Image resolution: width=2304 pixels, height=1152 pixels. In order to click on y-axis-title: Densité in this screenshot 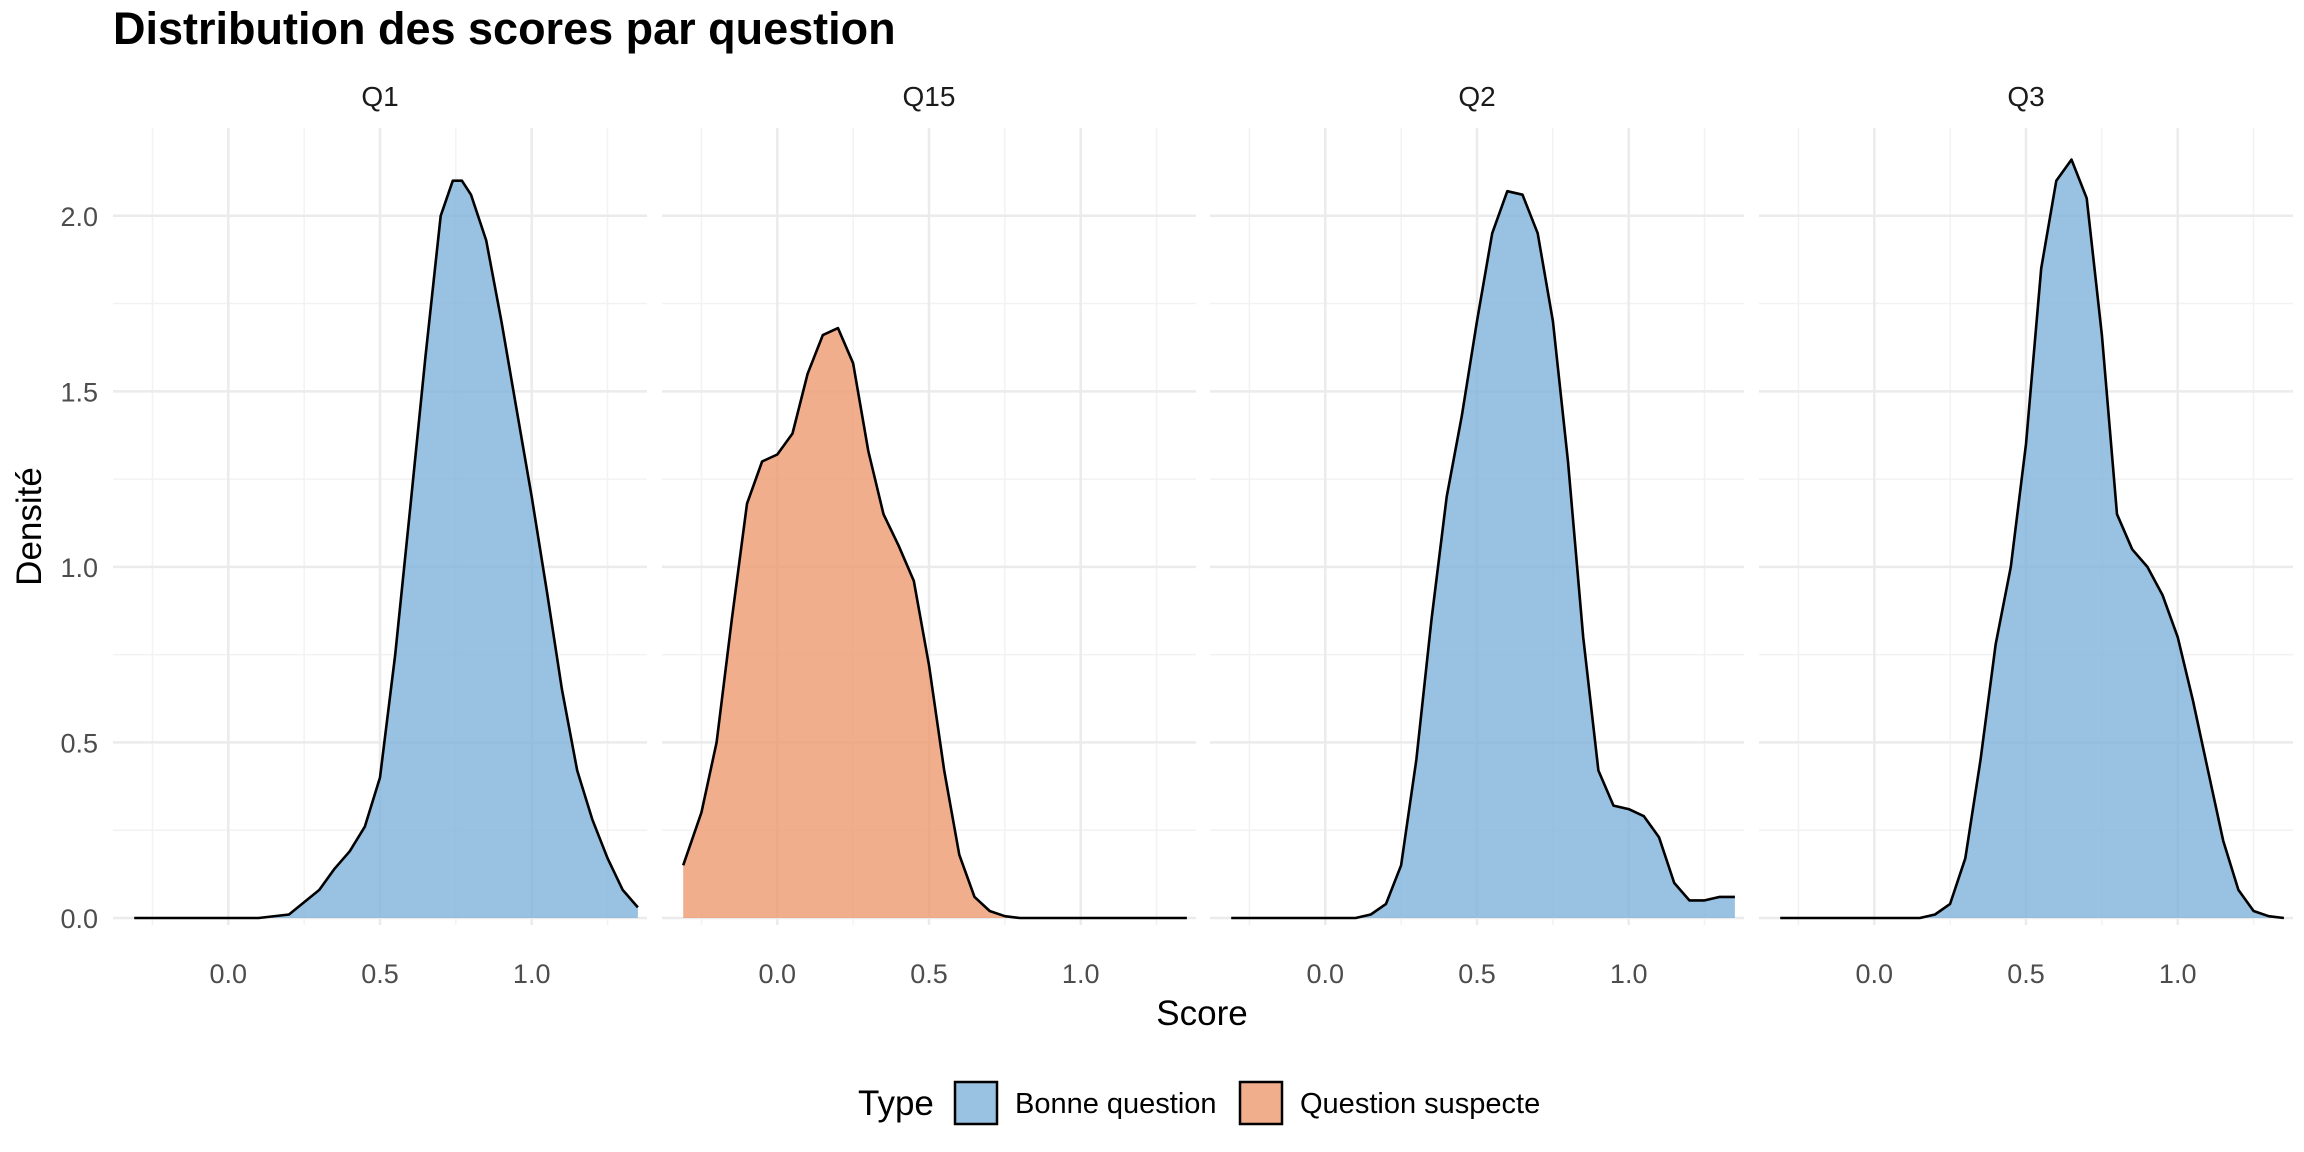, I will do `click(29, 526)`.